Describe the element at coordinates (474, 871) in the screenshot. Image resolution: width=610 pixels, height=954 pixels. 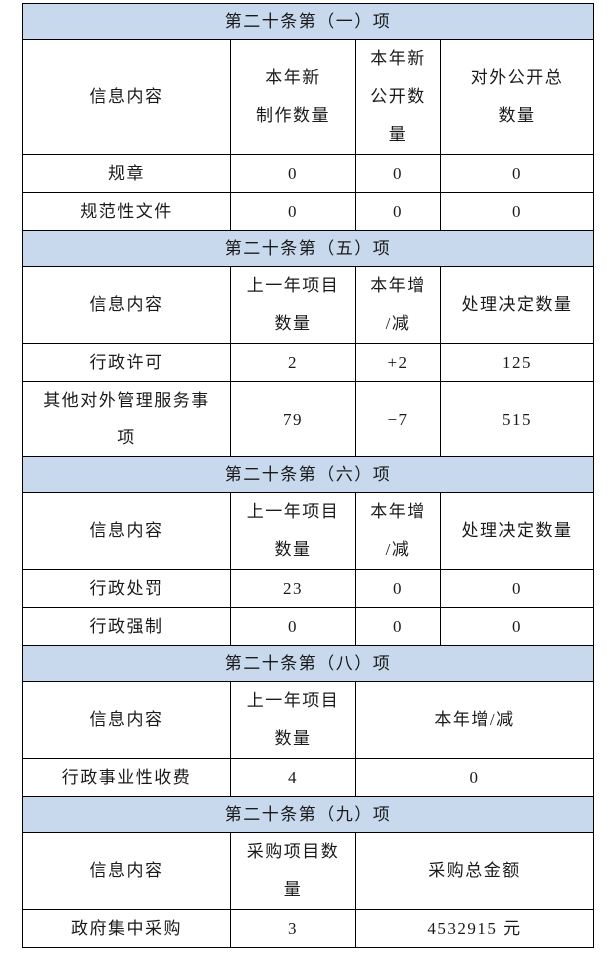
I see `column-header: 采购总金额` at that location.